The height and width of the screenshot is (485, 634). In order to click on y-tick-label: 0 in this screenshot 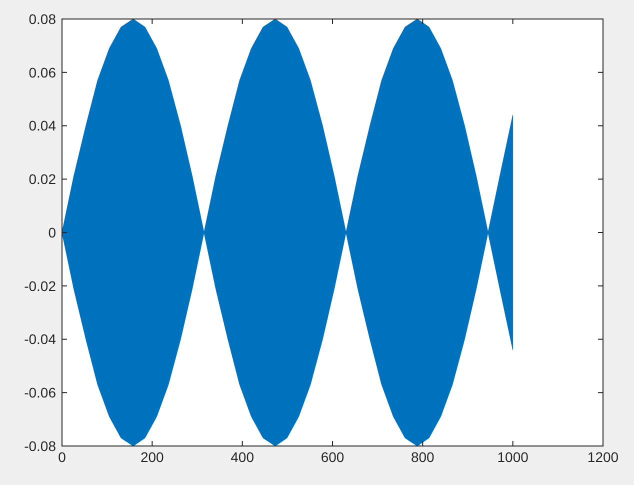, I will do `click(52, 232)`.